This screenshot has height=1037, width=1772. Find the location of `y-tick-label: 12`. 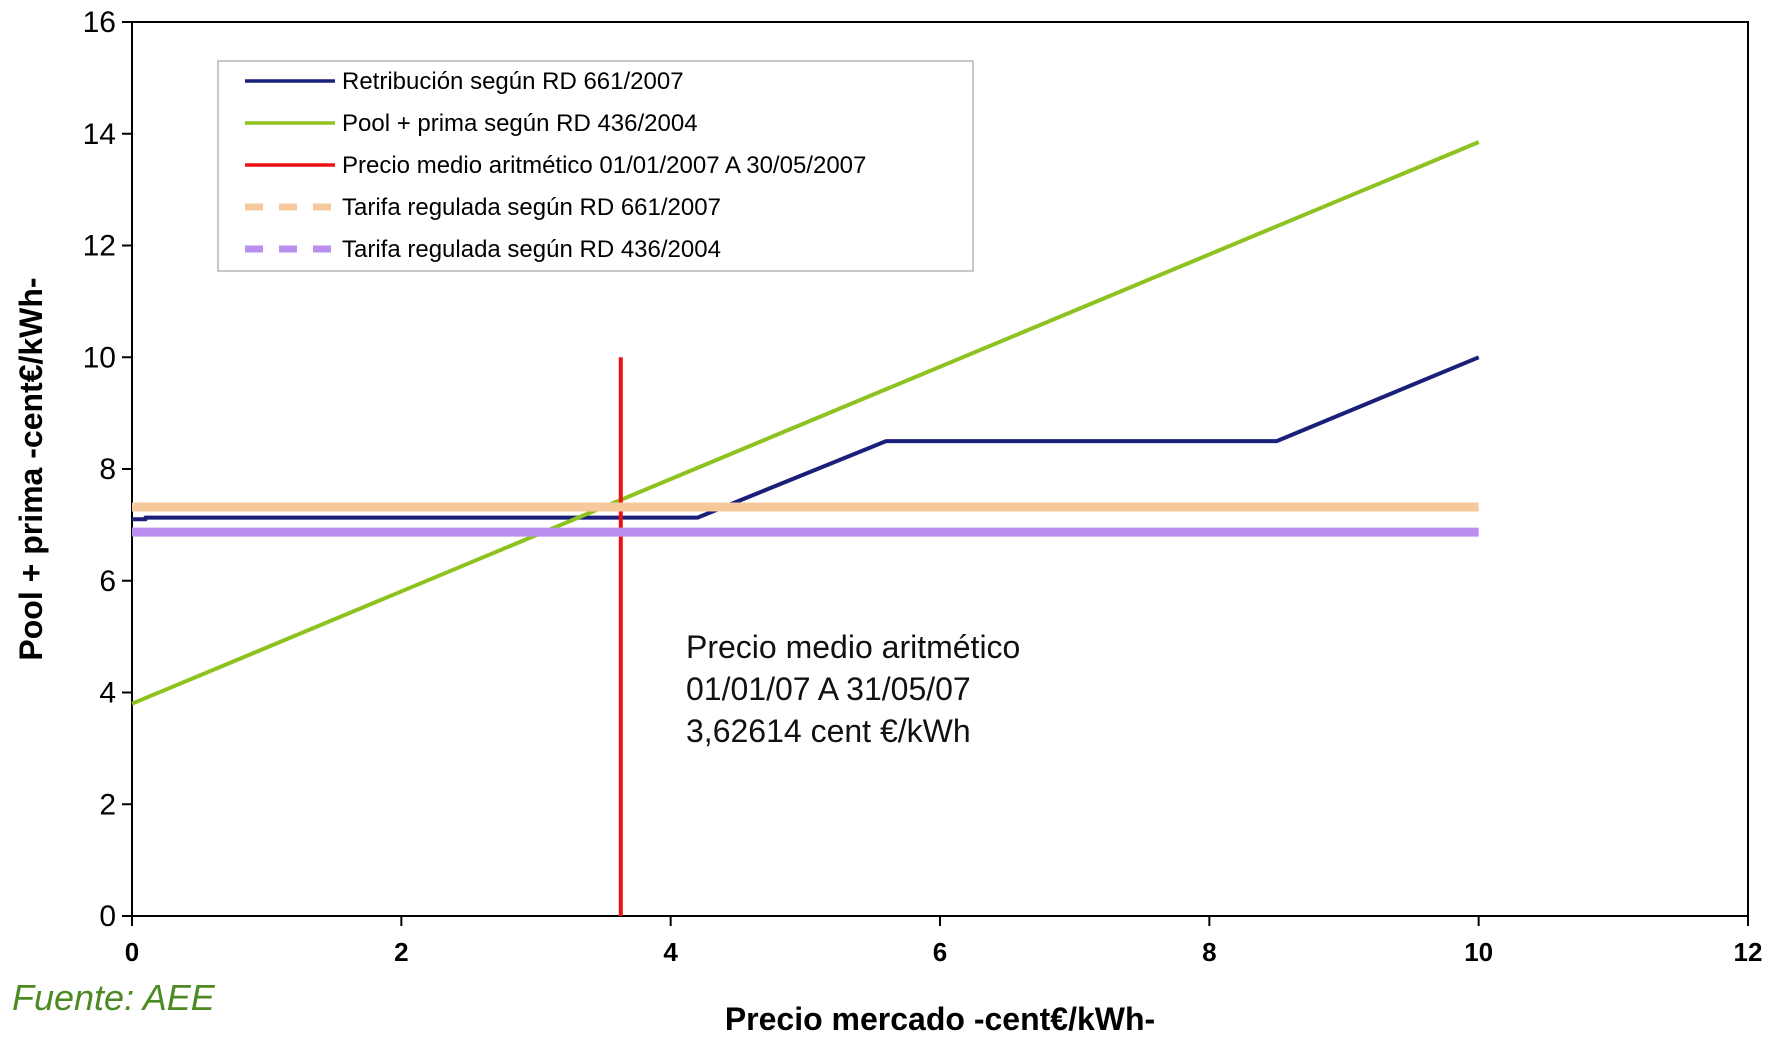

y-tick-label: 12 is located at coordinates (99, 246).